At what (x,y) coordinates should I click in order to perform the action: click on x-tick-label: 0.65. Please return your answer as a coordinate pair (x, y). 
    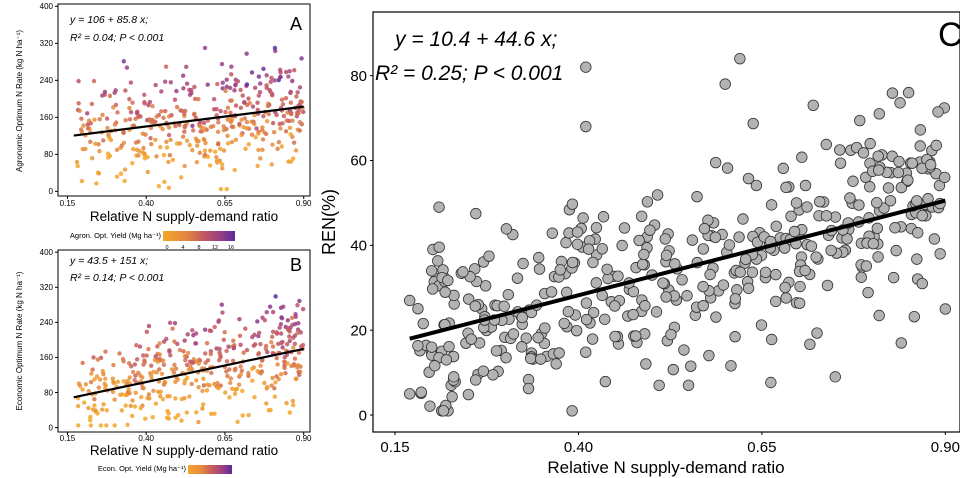
    Looking at the image, I should click on (225, 203).